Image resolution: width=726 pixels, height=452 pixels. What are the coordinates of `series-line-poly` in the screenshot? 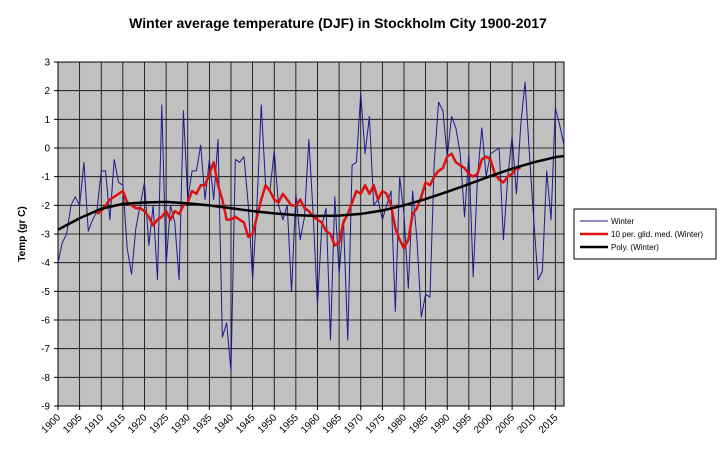 It's located at (311, 192).